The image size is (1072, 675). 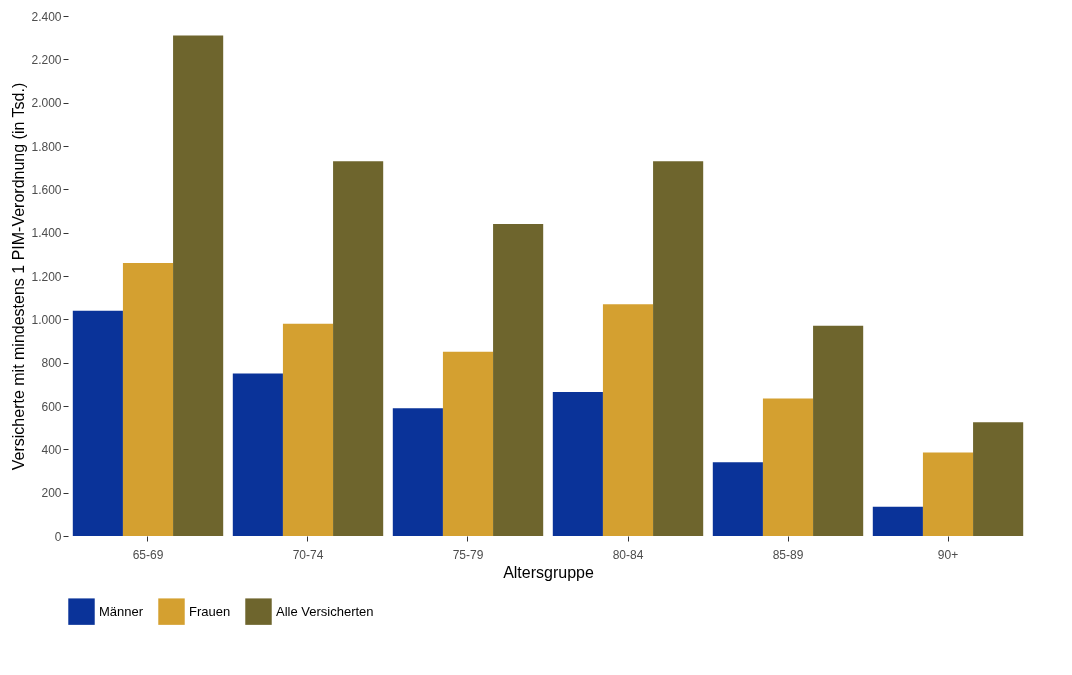 What do you see at coordinates (19, 276) in the screenshot?
I see `y-axis-title: Versicherte mit mindestens 1 PIM-Verordnung (in Tsd.)` at bounding box center [19, 276].